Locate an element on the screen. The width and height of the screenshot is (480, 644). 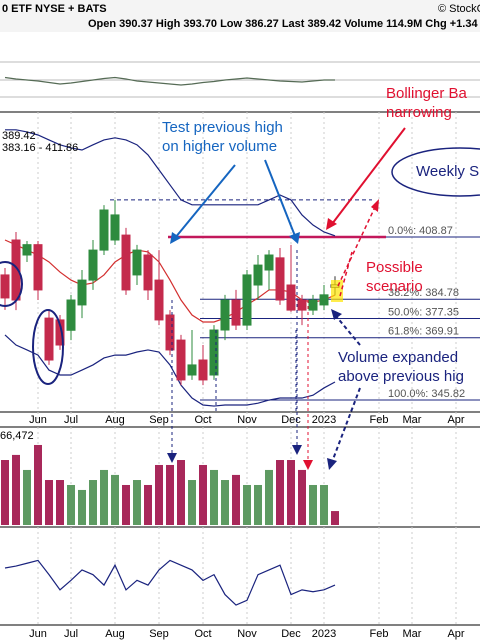
symbol: 0 ETF NYSE + BATS is located at coordinates (54, 9).